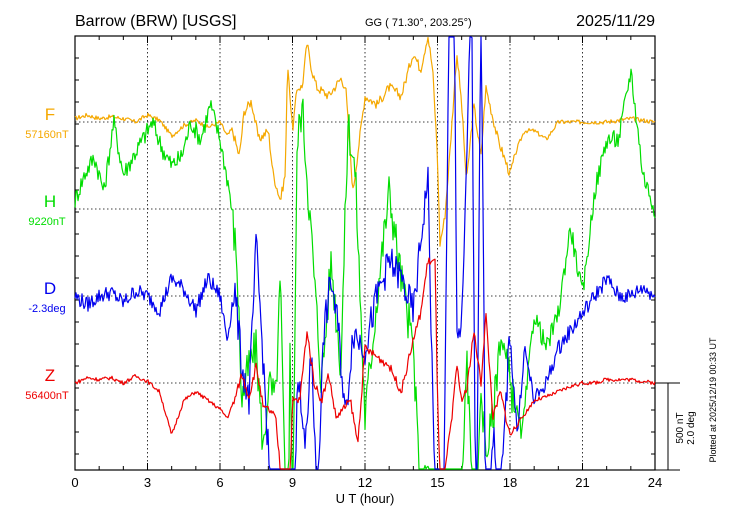  I want to click on scale-deg-label: 2.0 deg, so click(691, 427).